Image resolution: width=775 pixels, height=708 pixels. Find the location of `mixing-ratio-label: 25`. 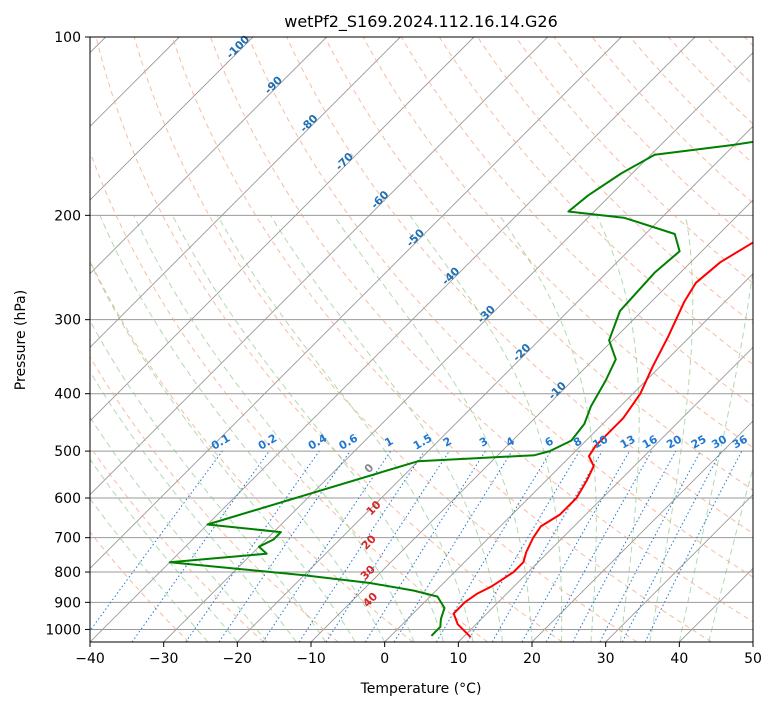

mixing-ratio-label: 25 is located at coordinates (699, 442).